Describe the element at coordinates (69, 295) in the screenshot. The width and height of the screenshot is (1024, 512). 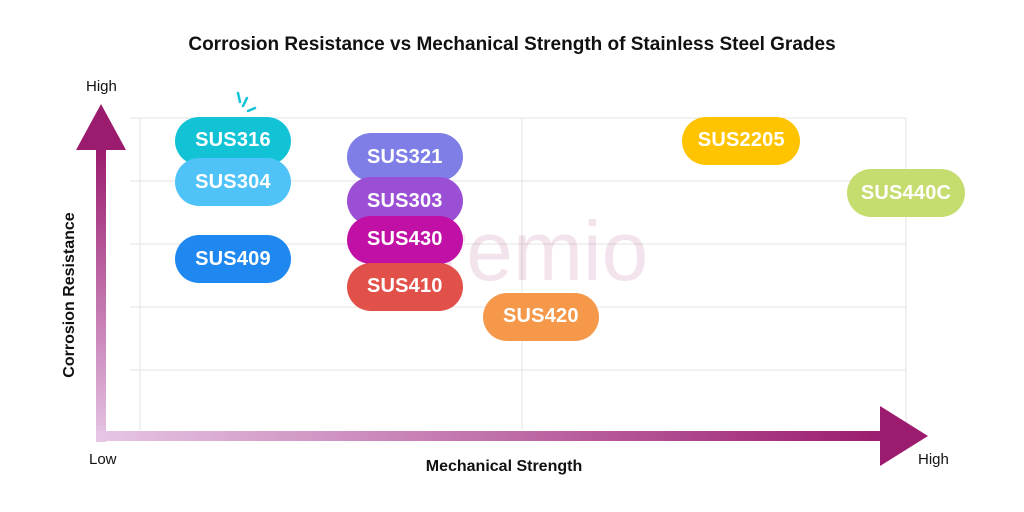
I see `y-axis-title: Corrosion Resistance` at that location.